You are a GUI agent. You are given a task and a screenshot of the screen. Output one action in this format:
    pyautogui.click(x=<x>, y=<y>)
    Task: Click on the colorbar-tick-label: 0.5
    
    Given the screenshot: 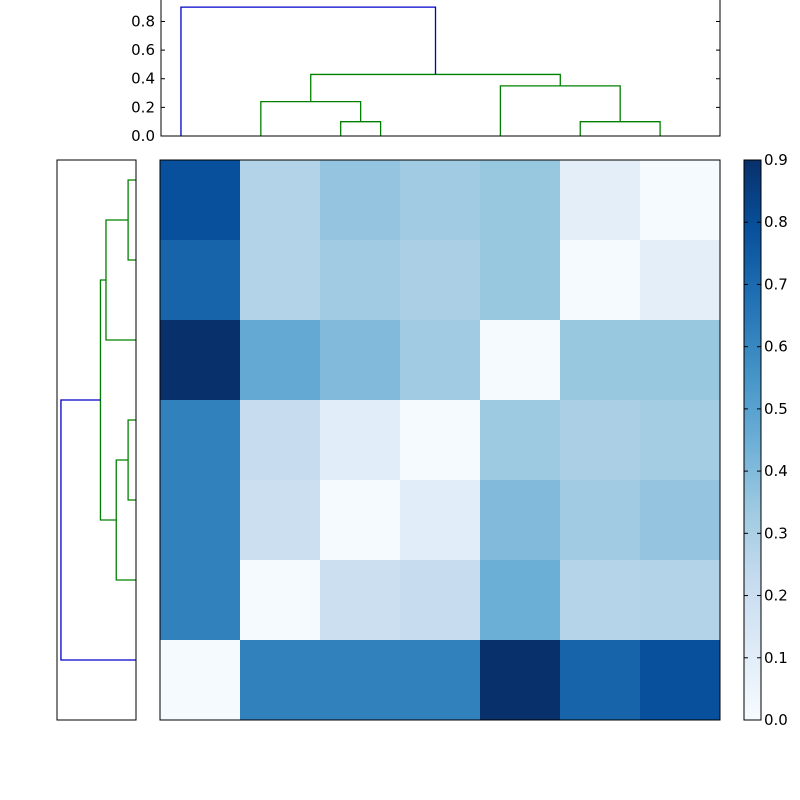 What is the action you would take?
    pyautogui.click(x=776, y=409)
    